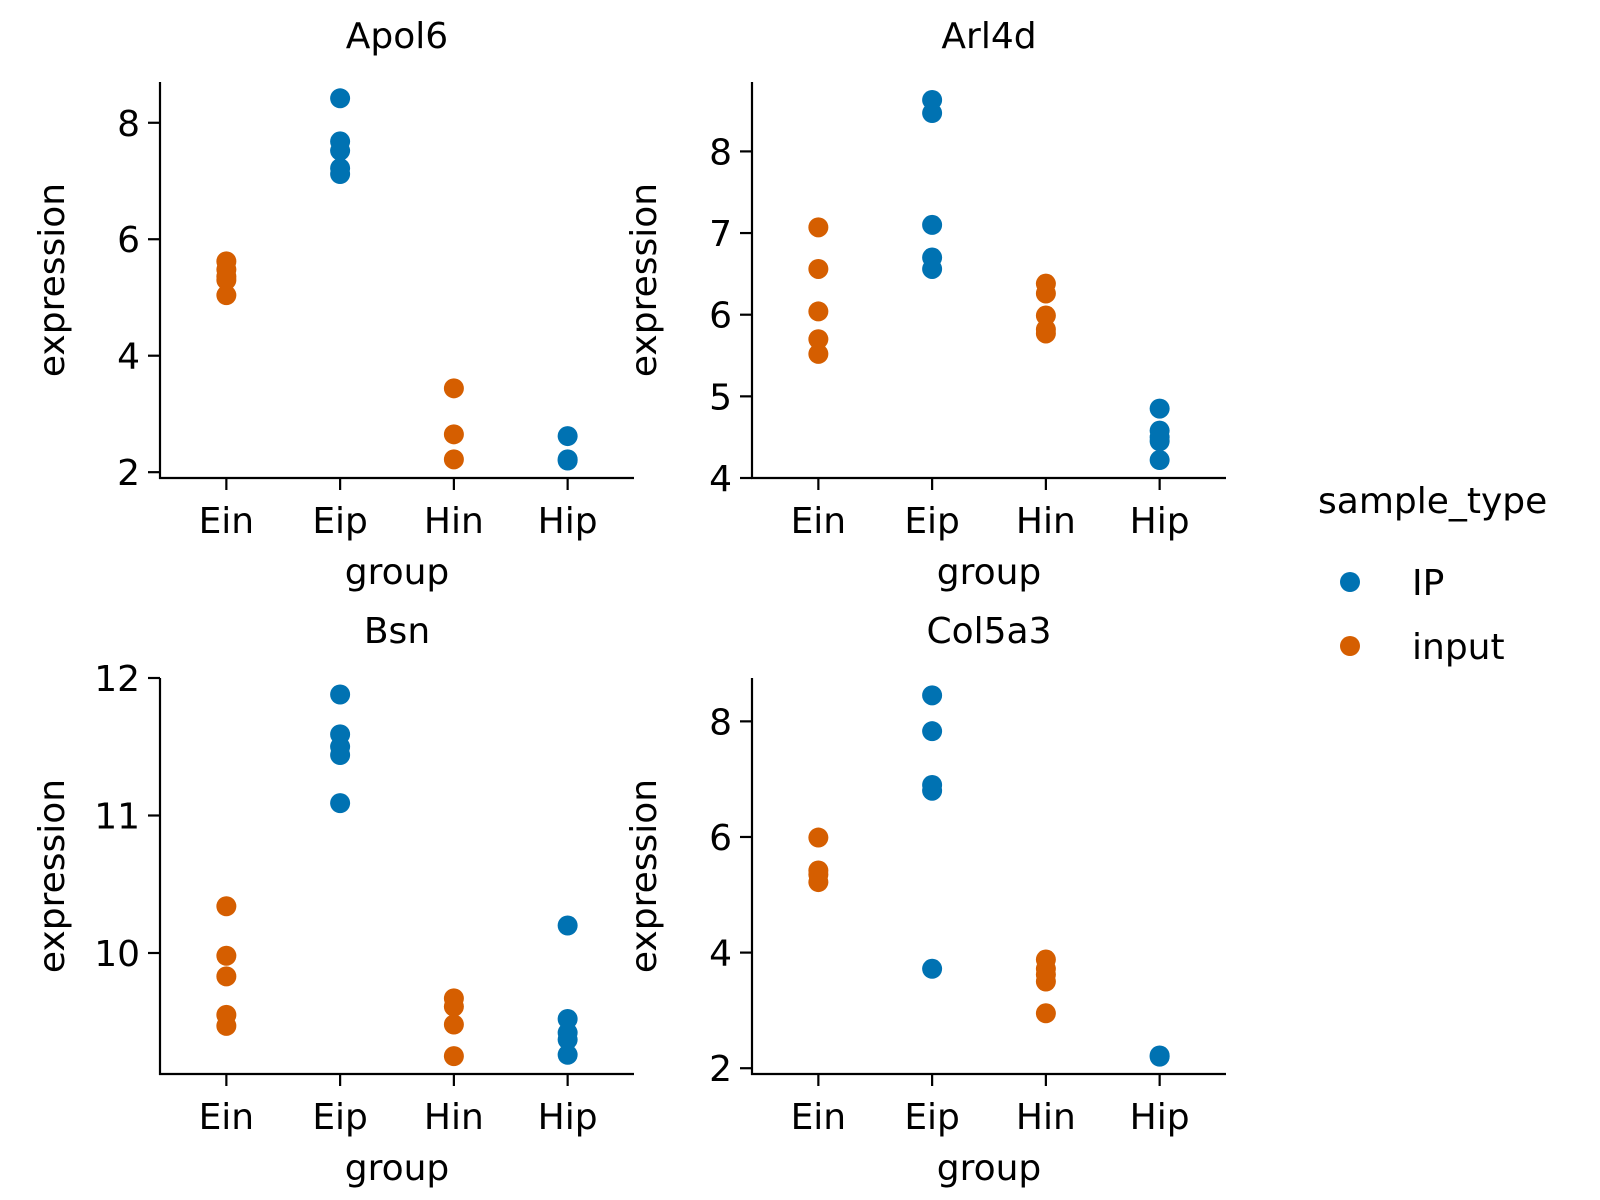  Describe the element at coordinates (1458, 647) in the screenshot. I see `legend-label-input: input` at that location.